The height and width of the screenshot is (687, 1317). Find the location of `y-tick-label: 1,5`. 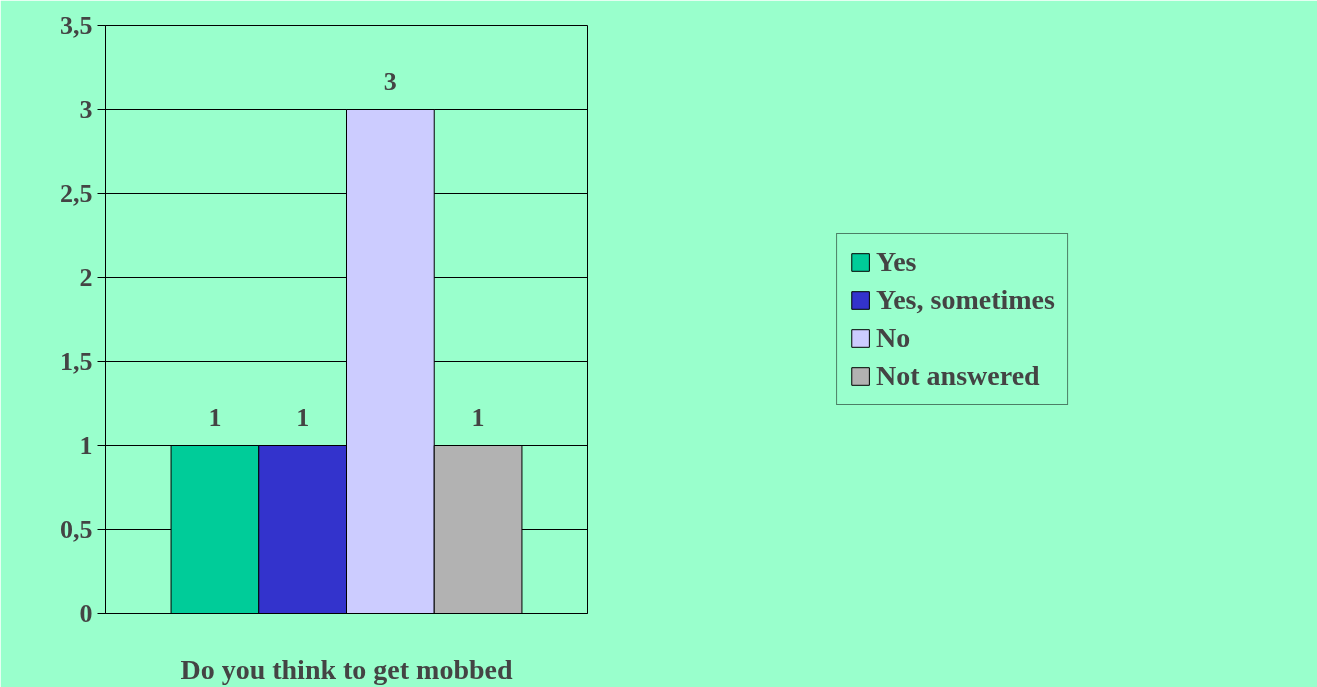

y-tick-label: 1,5 is located at coordinates (76, 361).